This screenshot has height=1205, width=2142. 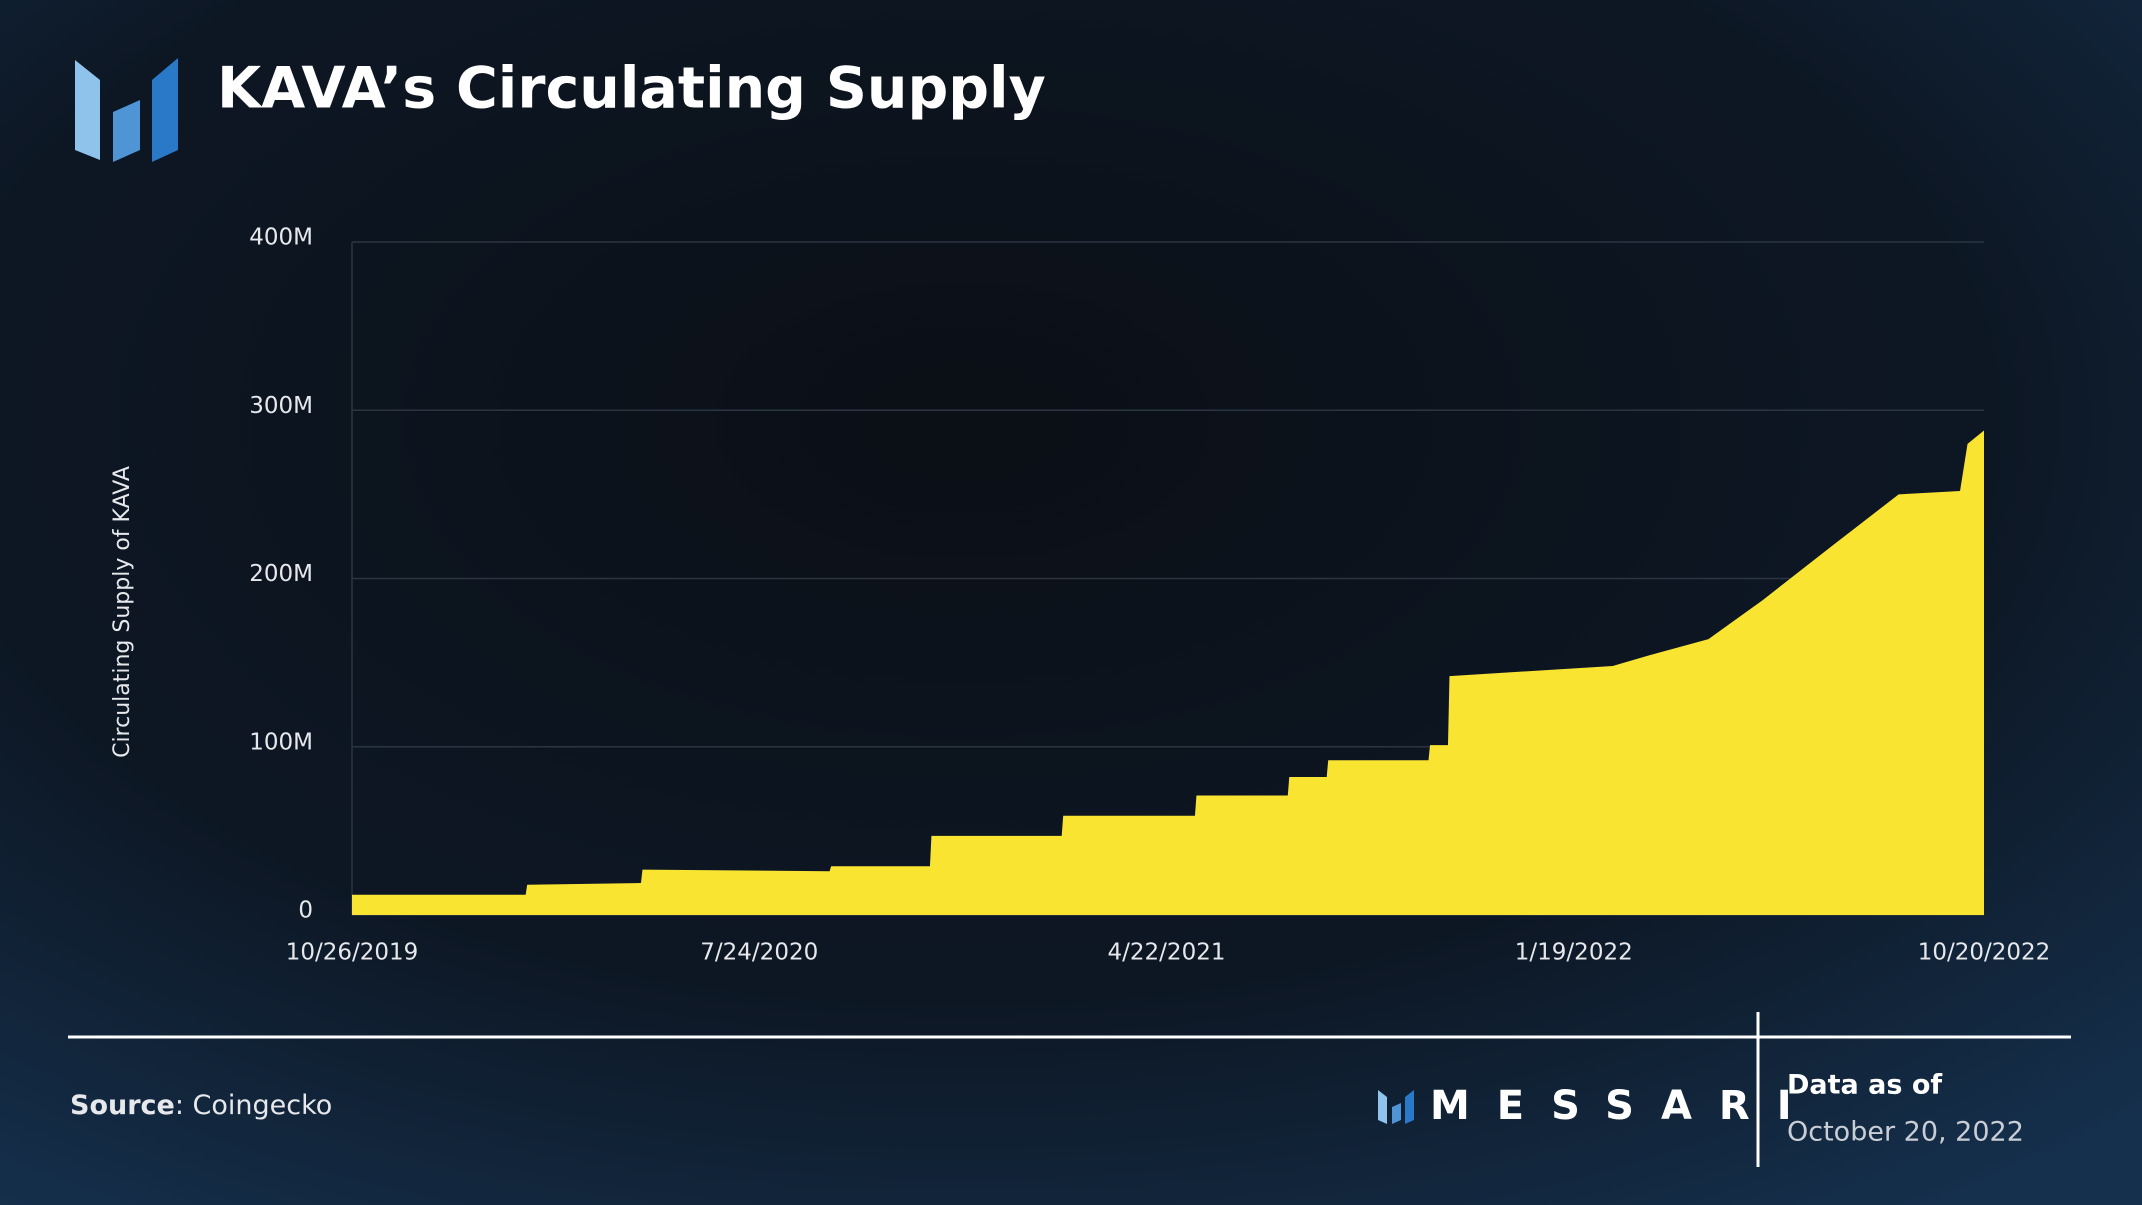 I want to click on y-tick-label: 0, so click(x=305, y=911).